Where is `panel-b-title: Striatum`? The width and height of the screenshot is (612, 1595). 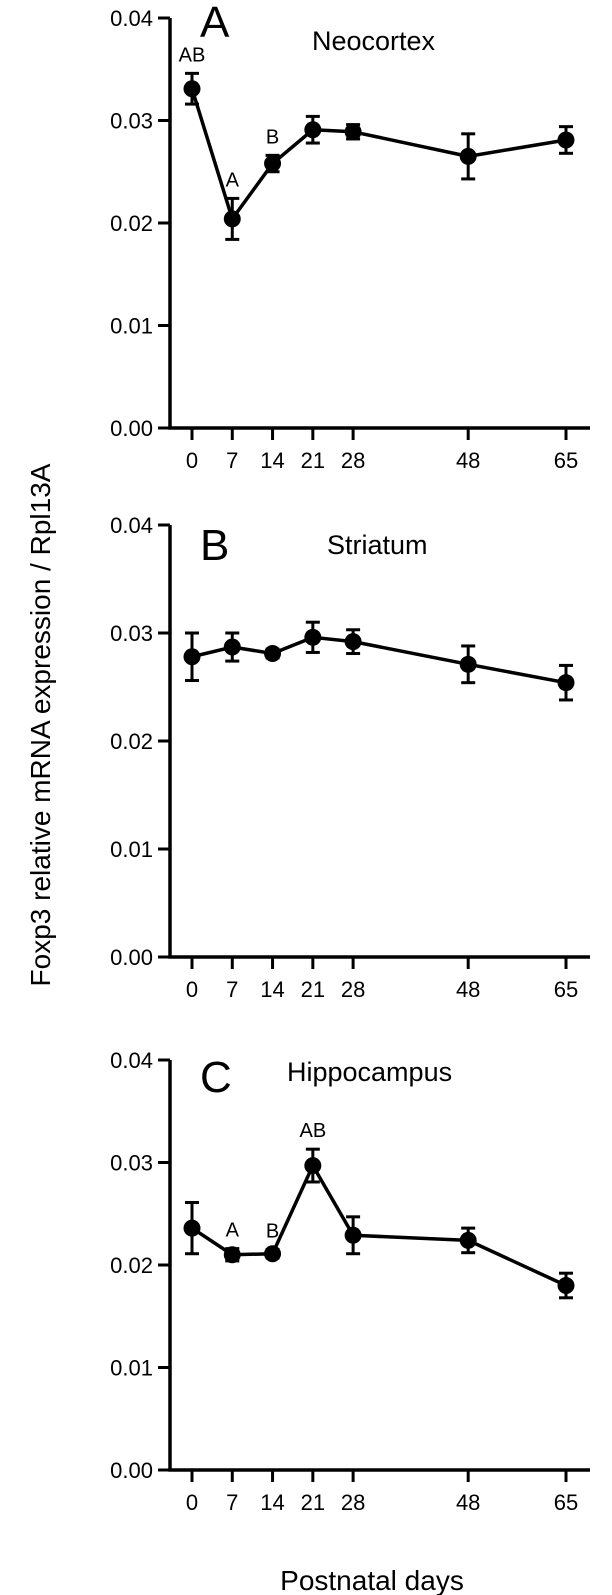
panel-b-title: Striatum is located at coordinates (377, 545).